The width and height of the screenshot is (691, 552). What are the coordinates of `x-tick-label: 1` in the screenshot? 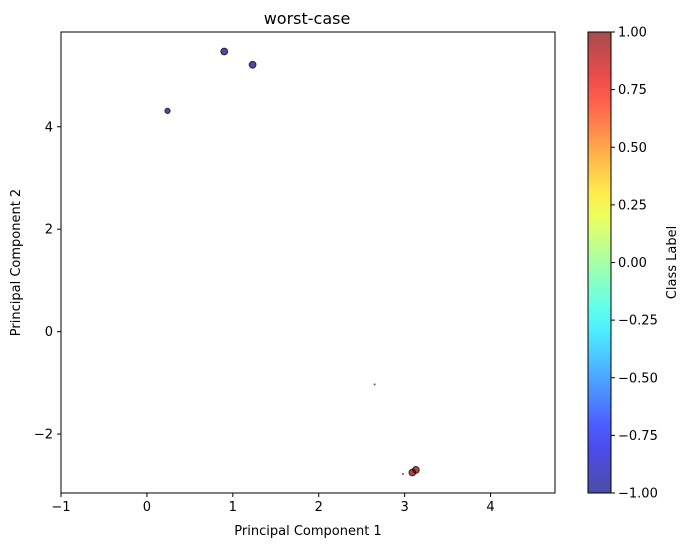 It's located at (233, 507).